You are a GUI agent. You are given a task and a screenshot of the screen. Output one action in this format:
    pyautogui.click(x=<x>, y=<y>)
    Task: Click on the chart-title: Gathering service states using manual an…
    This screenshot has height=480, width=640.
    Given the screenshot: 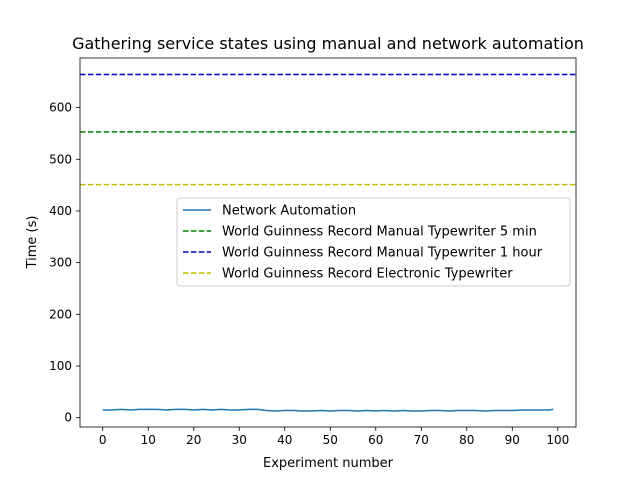 What is the action you would take?
    pyautogui.click(x=328, y=43)
    